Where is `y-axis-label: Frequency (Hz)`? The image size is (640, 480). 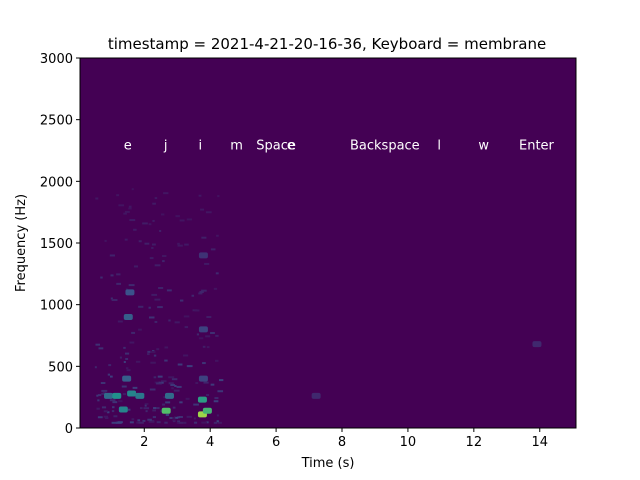
y-axis-label: Frequency (Hz) is located at coordinates (21, 243).